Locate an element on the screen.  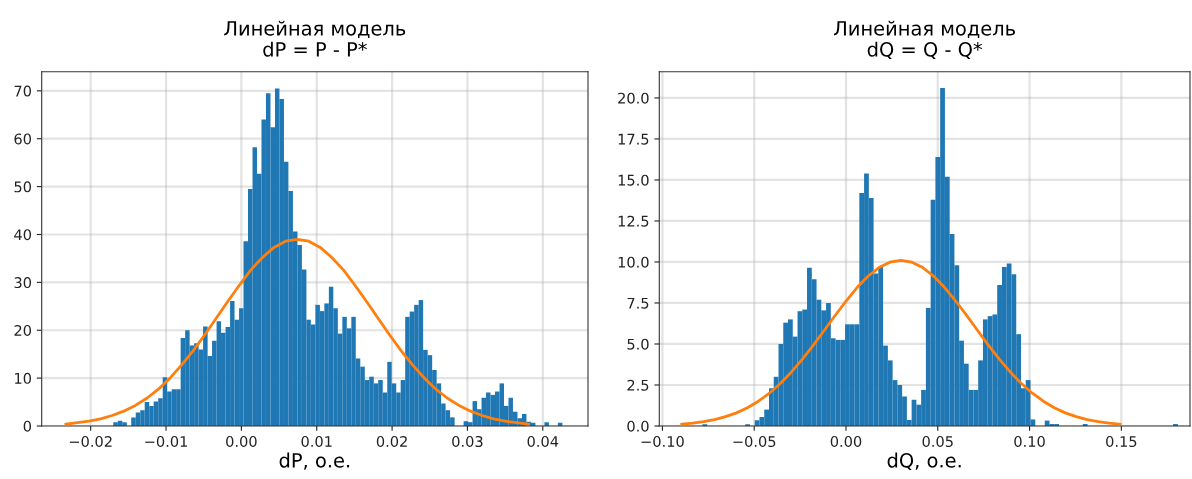
y-tick-label: 0 is located at coordinates (27, 426).